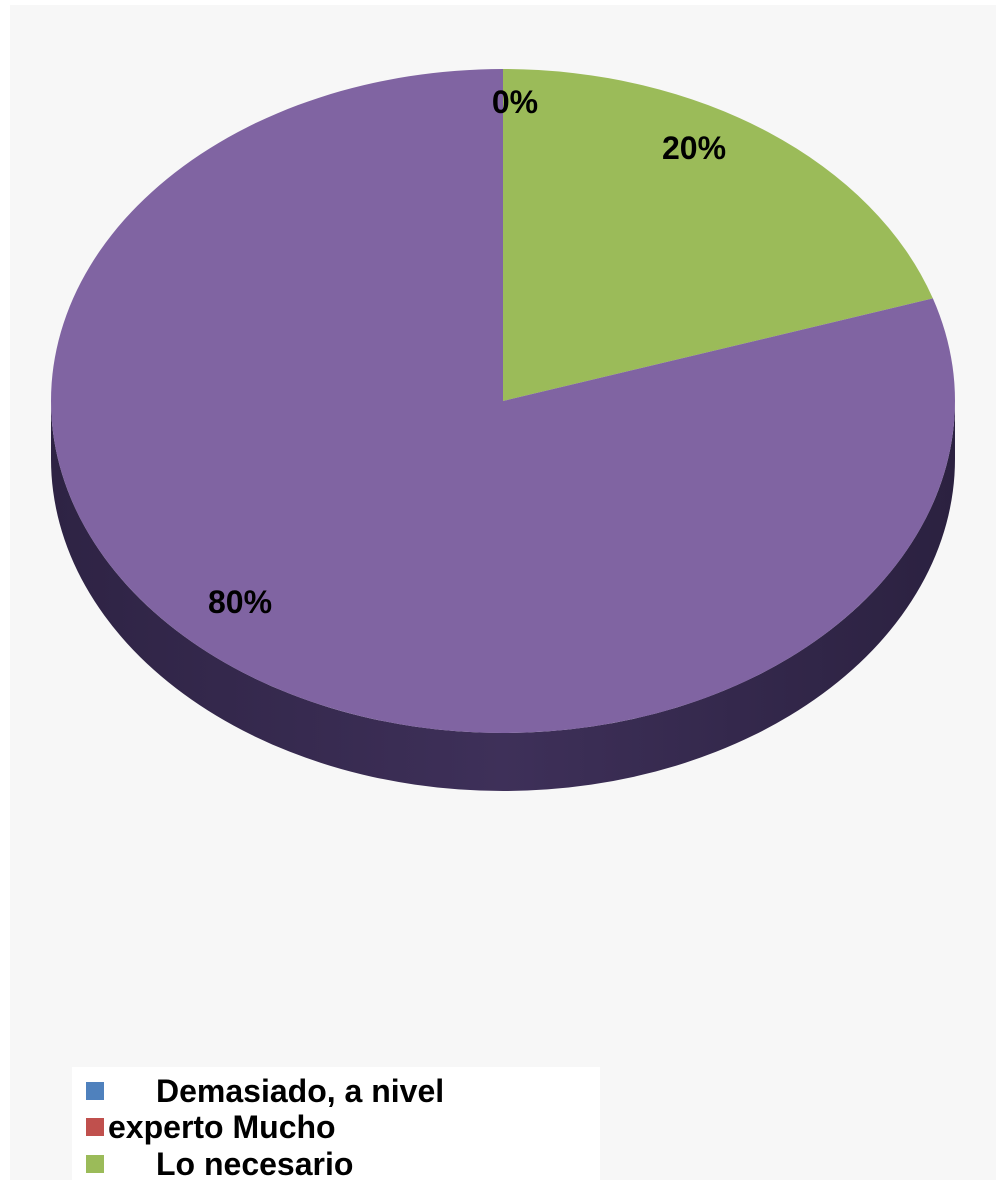 The height and width of the screenshot is (1185, 996). What do you see at coordinates (95, 1126) in the screenshot?
I see `legend-swatch-red` at bounding box center [95, 1126].